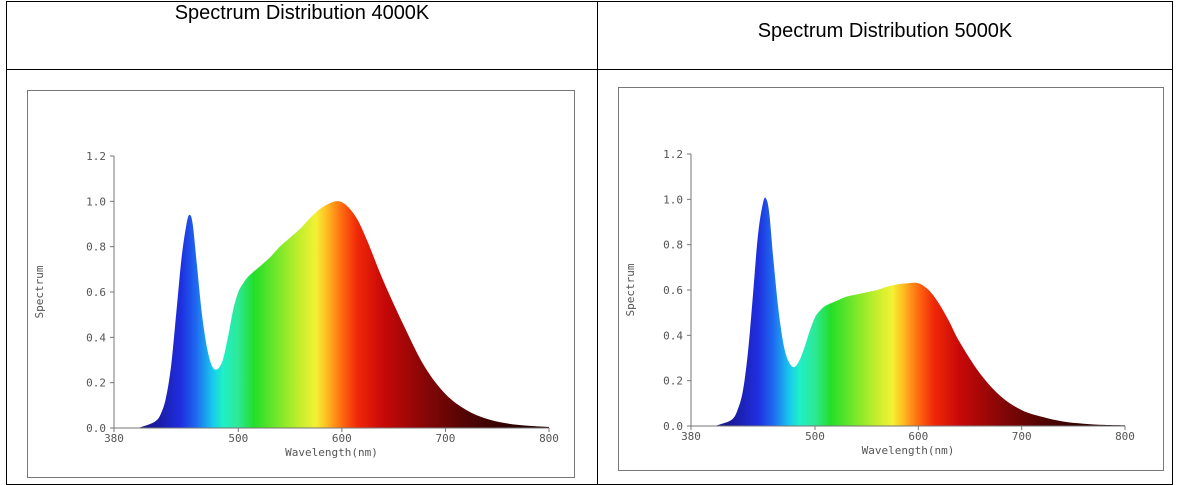  What do you see at coordinates (885, 31) in the screenshot?
I see `chart-title-5000k: Spectrum Distribution 5000K` at bounding box center [885, 31].